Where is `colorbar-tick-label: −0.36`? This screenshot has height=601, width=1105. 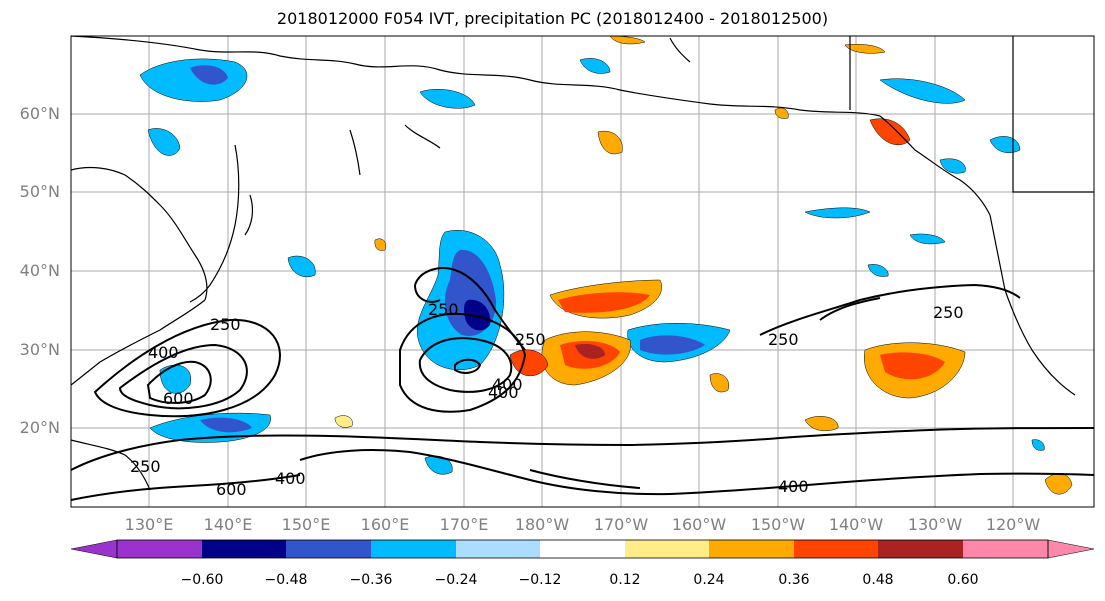
colorbar-tick-label: −0.36 is located at coordinates (371, 580).